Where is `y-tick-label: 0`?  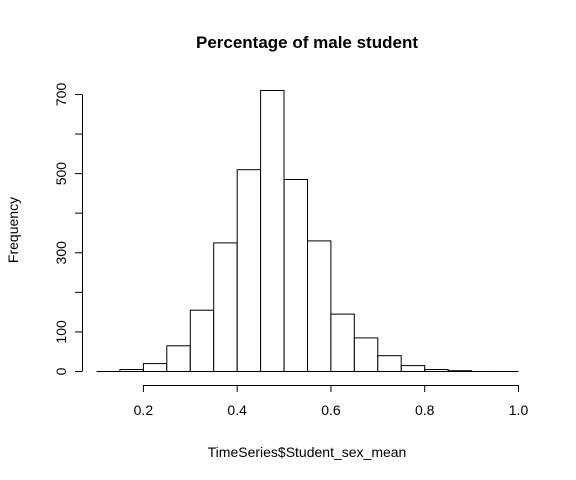 y-tick-label: 0 is located at coordinates (61, 371).